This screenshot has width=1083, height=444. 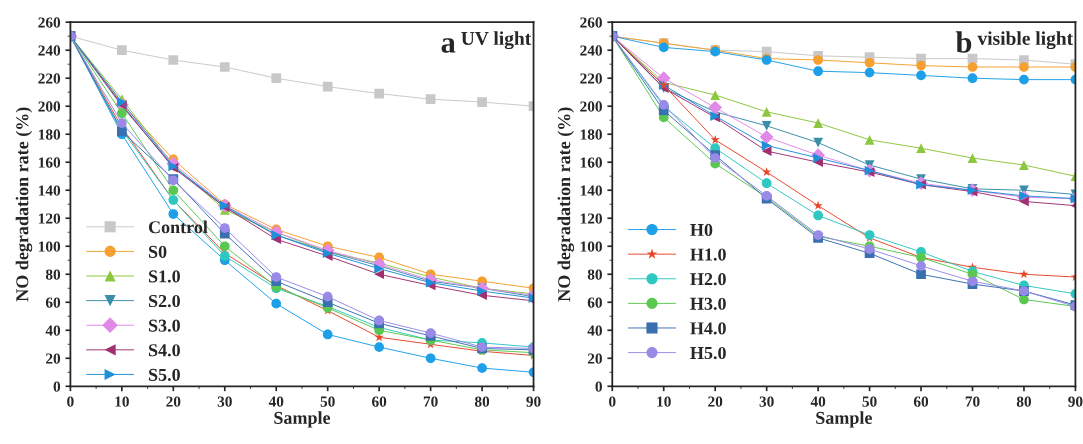 I want to click on legend-label: S5.0, so click(x=164, y=375).